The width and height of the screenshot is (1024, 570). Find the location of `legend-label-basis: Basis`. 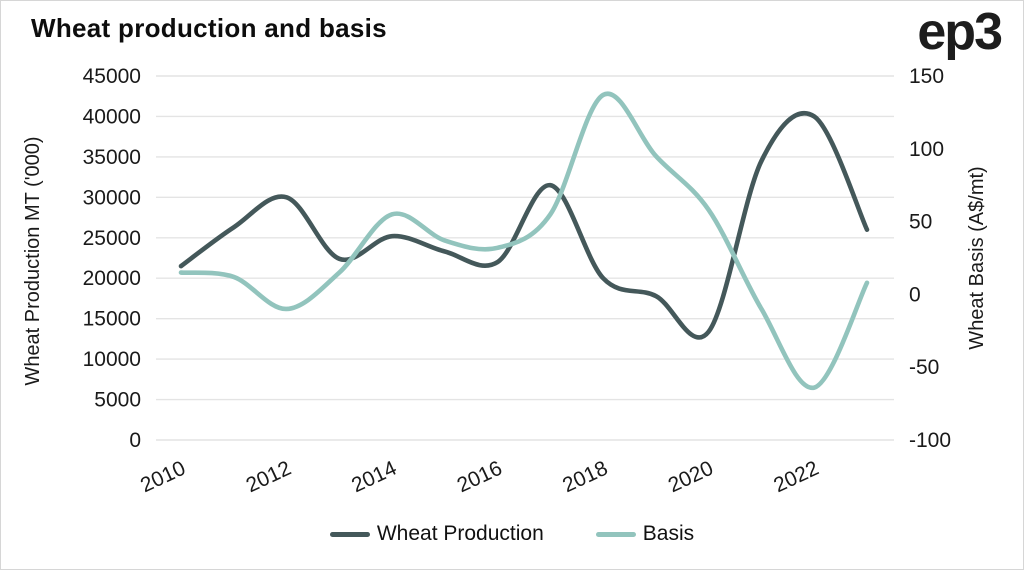

legend-label-basis: Basis is located at coordinates (668, 533).